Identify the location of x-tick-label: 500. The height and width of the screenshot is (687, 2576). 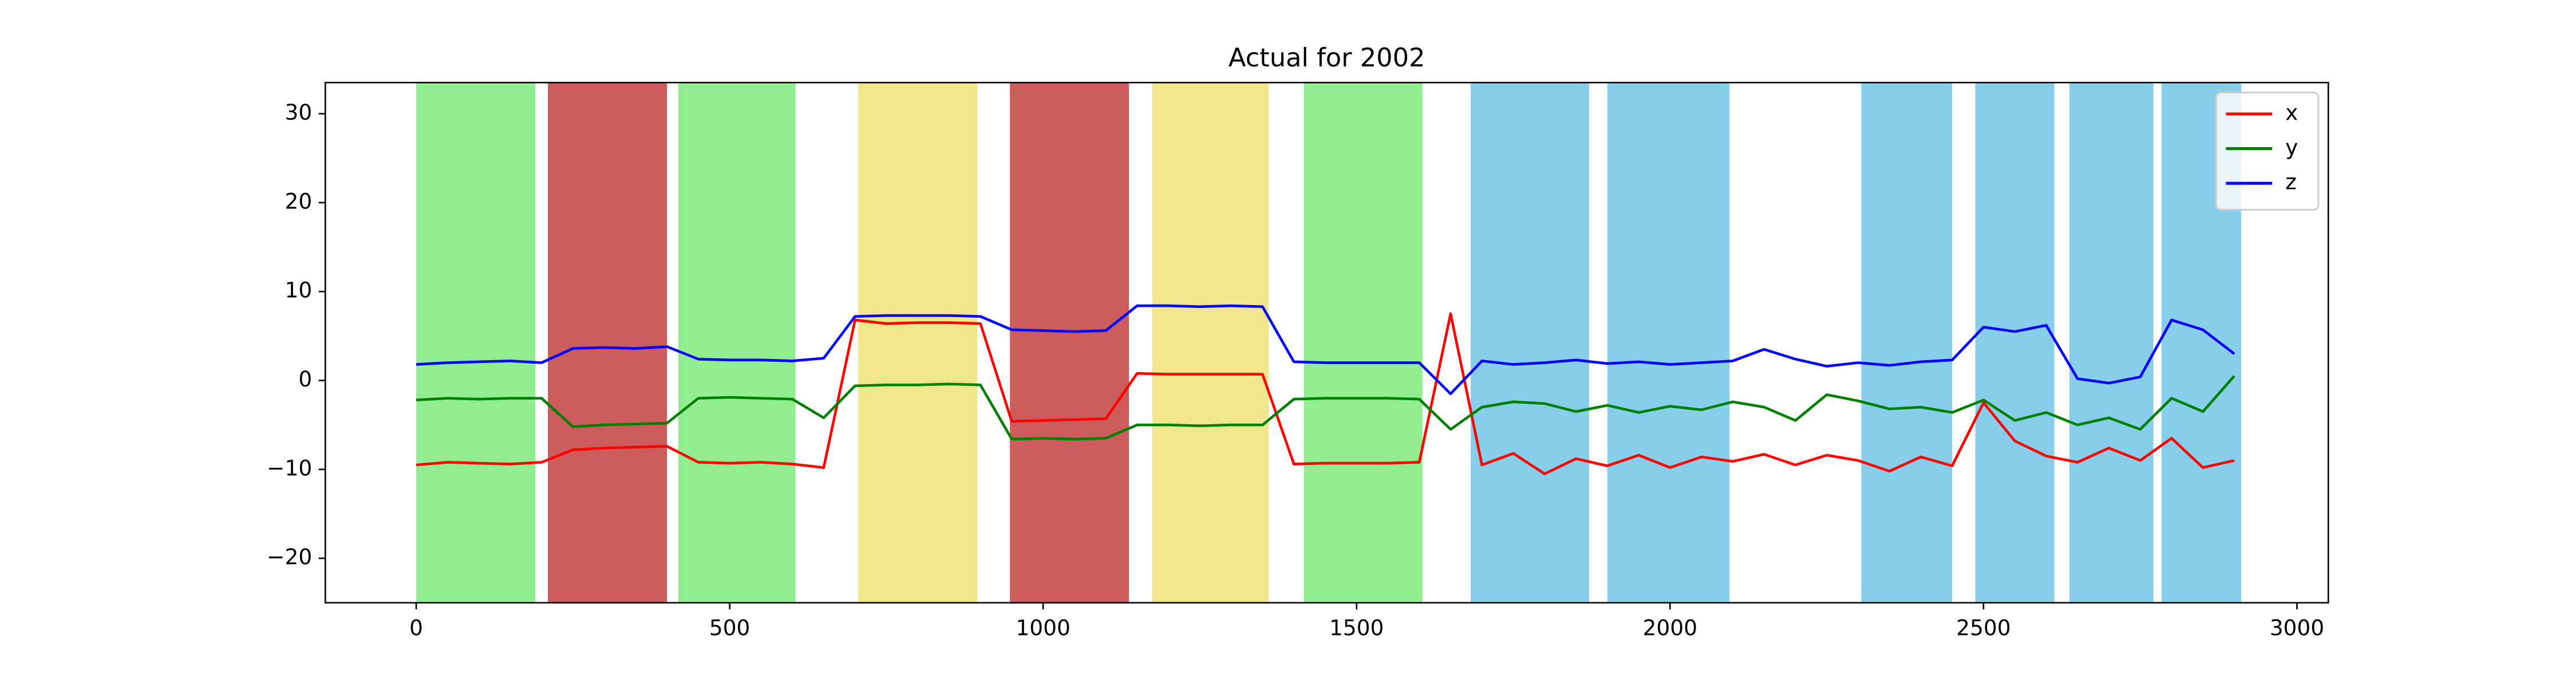
(729, 628).